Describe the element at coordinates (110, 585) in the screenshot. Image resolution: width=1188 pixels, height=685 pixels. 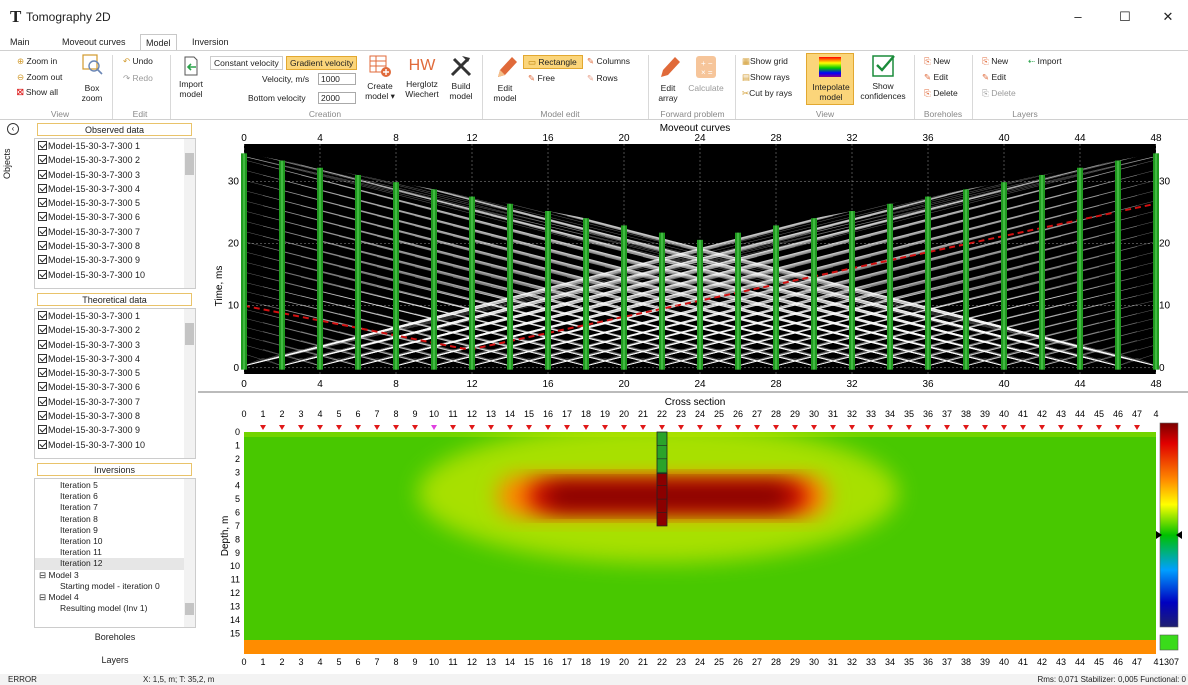
I see `inversion-tree-item: Starting model - iteration 0` at that location.